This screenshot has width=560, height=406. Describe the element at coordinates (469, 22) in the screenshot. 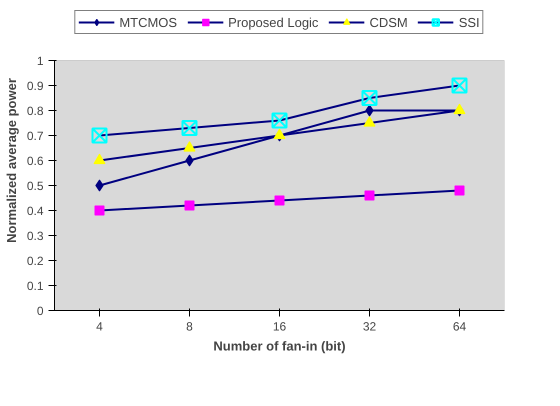

I see `legend-label: SSI` at that location.